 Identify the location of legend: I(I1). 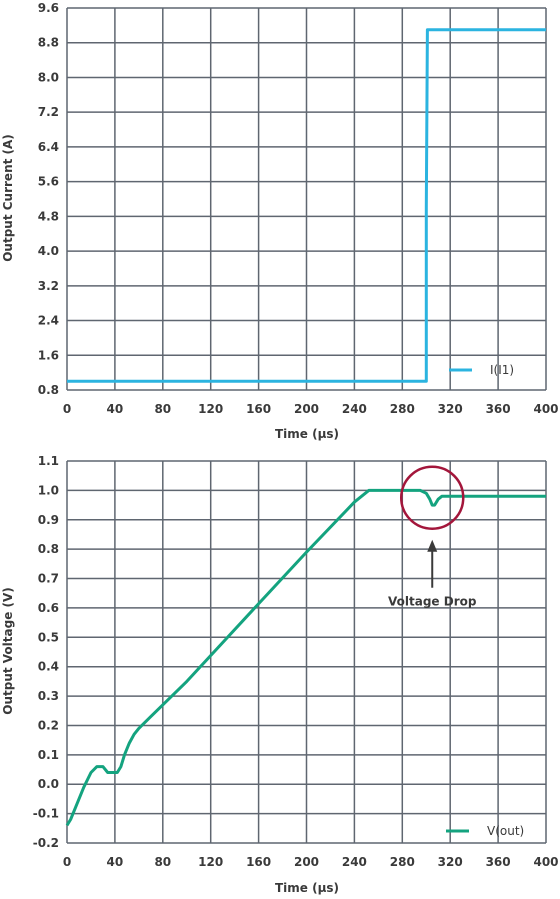
(481, 370).